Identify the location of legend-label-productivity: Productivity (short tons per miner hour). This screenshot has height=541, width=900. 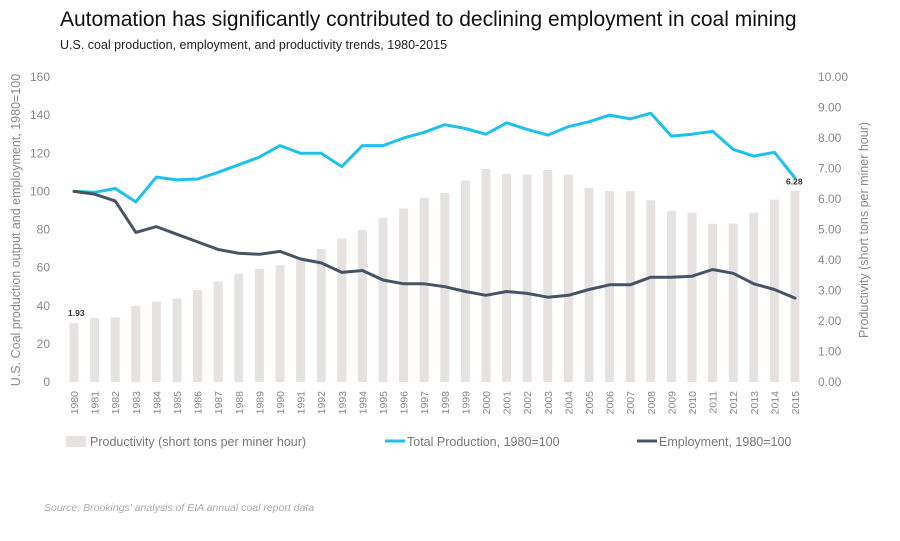
(198, 442).